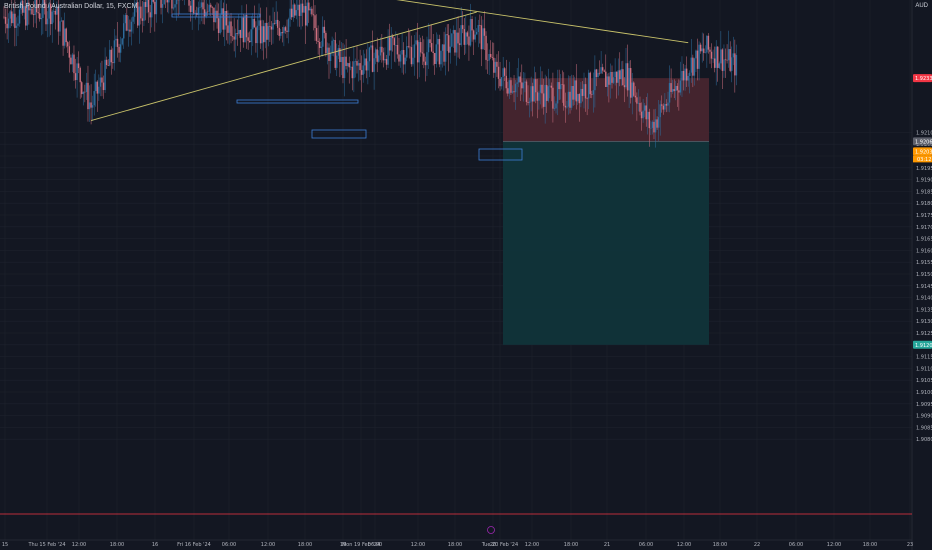 This screenshot has height=550, width=932. I want to click on time-tick-label: 16, so click(155, 545).